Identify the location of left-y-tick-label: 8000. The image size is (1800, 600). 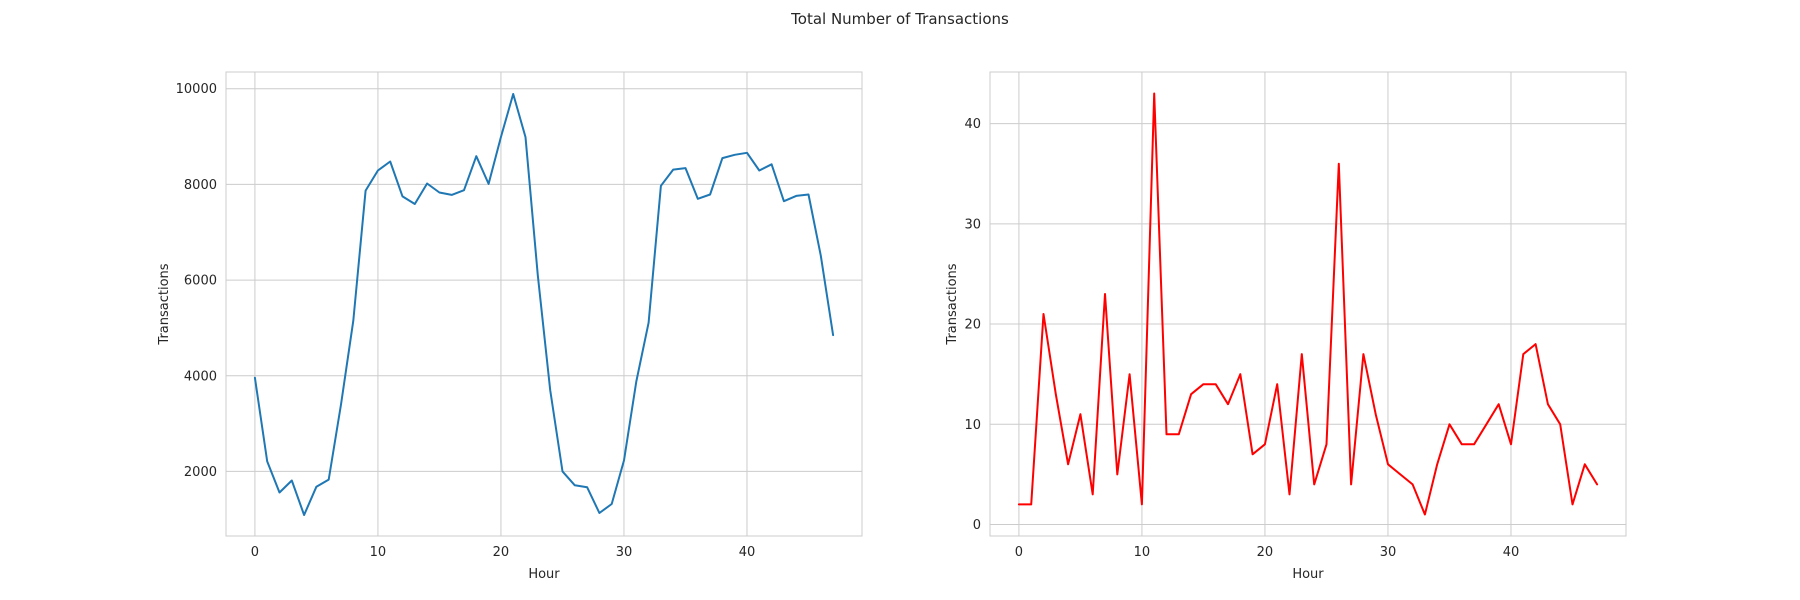
(200, 185).